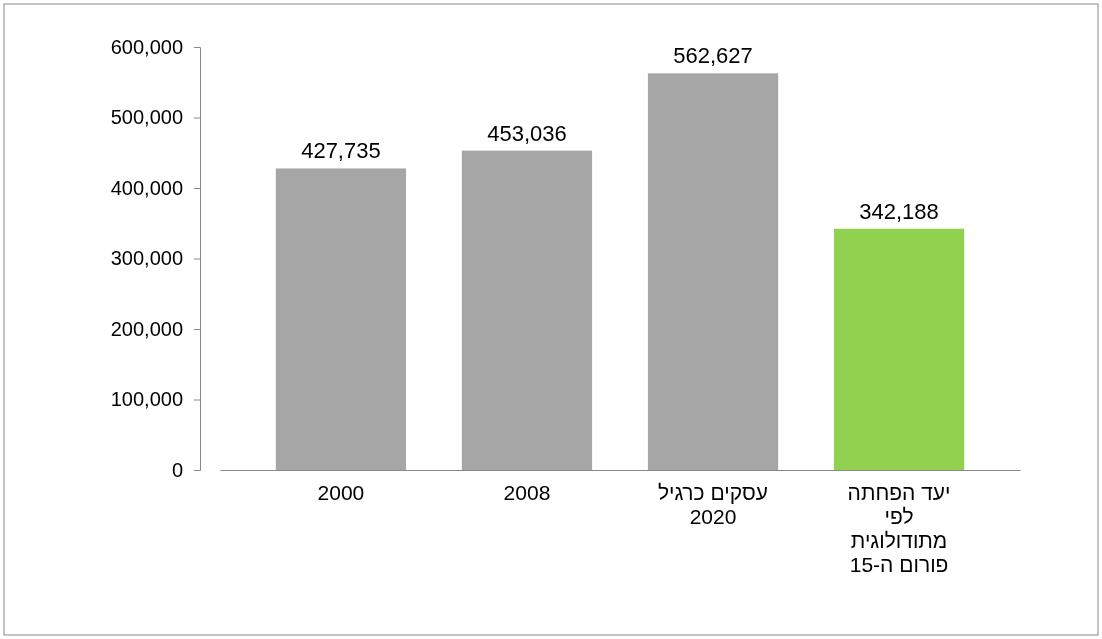  What do you see at coordinates (146, 258) in the screenshot?
I see `y-tick-label: 300,000` at bounding box center [146, 258].